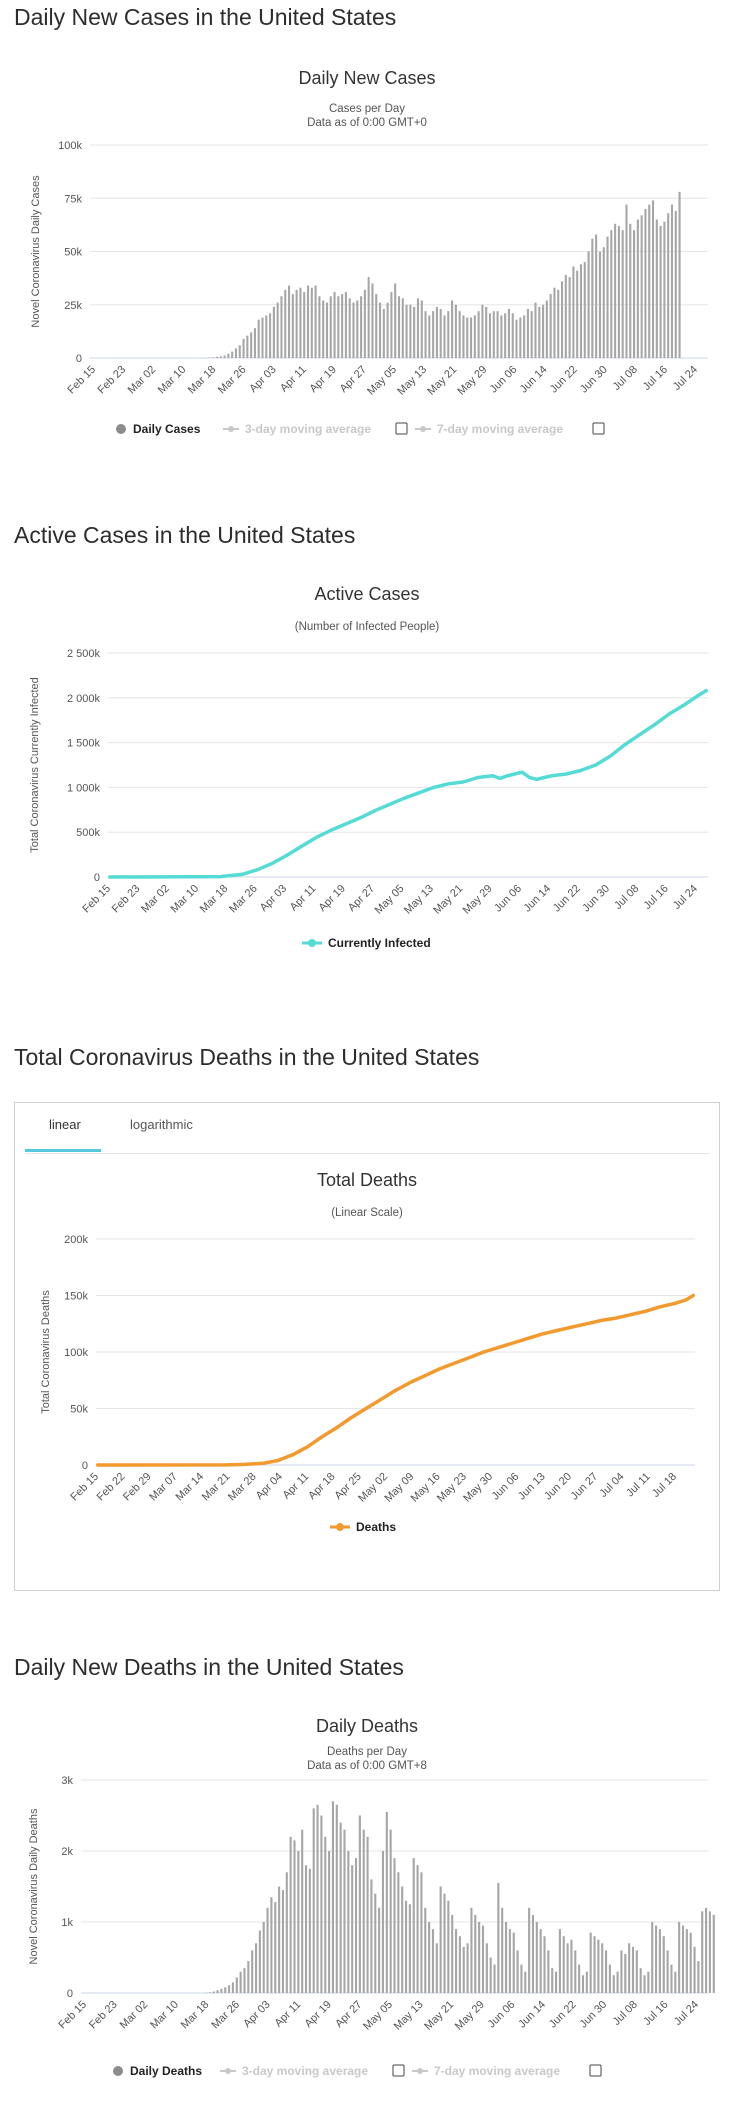 The height and width of the screenshot is (2122, 730). I want to click on x-tick-label: May 29, so click(472, 381).